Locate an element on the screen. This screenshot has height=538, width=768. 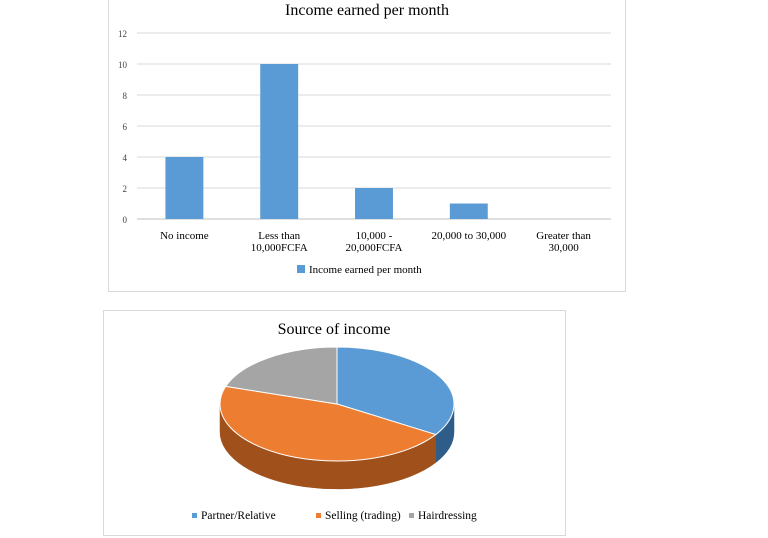
bar-chart-legend: Income earned per month is located at coordinates (359, 270).